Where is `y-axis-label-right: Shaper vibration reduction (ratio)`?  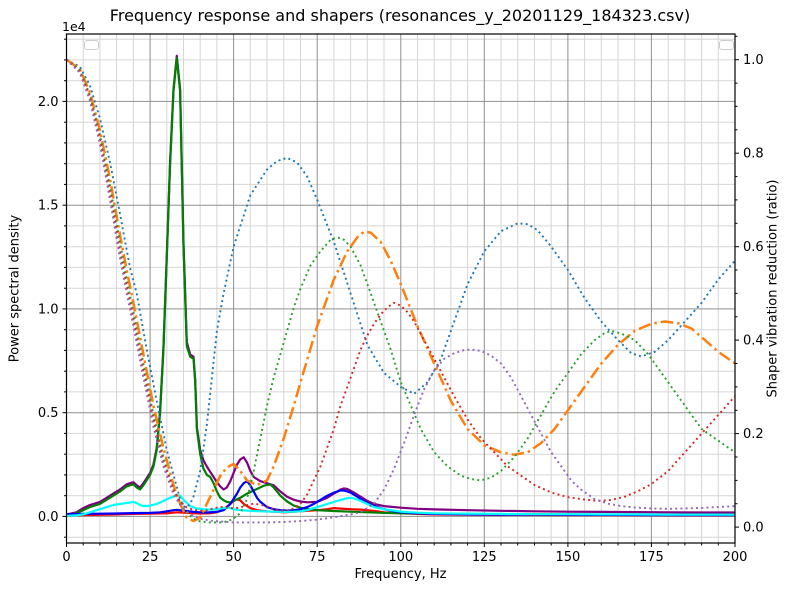
y-axis-label-right: Shaper vibration reduction (ratio) is located at coordinates (773, 288).